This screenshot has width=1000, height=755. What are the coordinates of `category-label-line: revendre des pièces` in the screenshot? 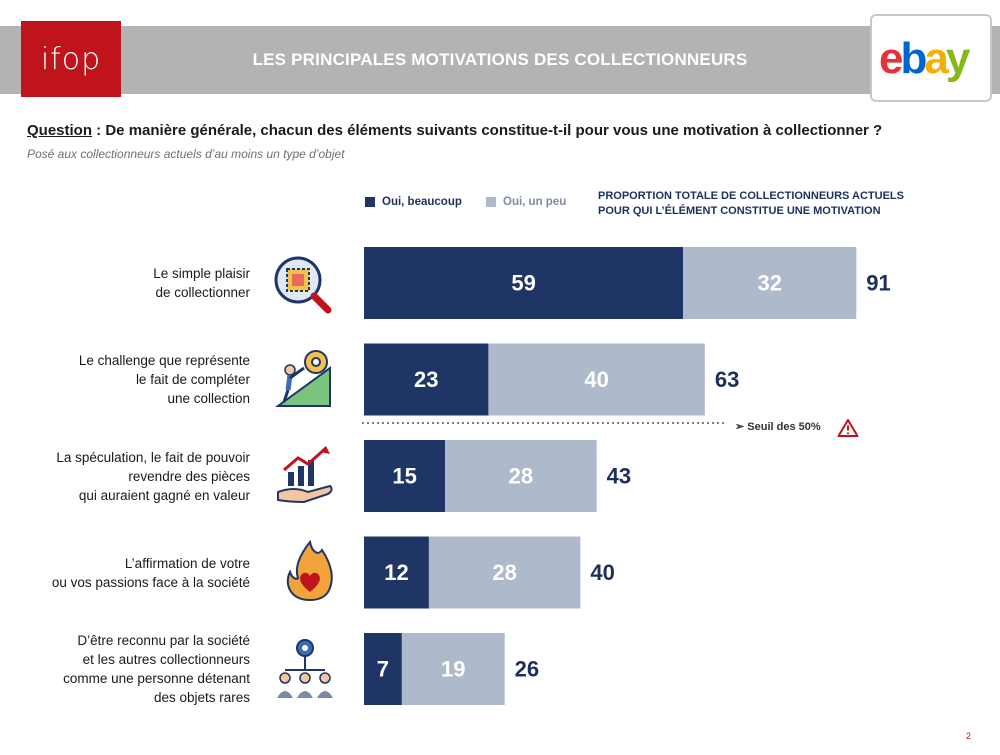 It's located at (189, 476).